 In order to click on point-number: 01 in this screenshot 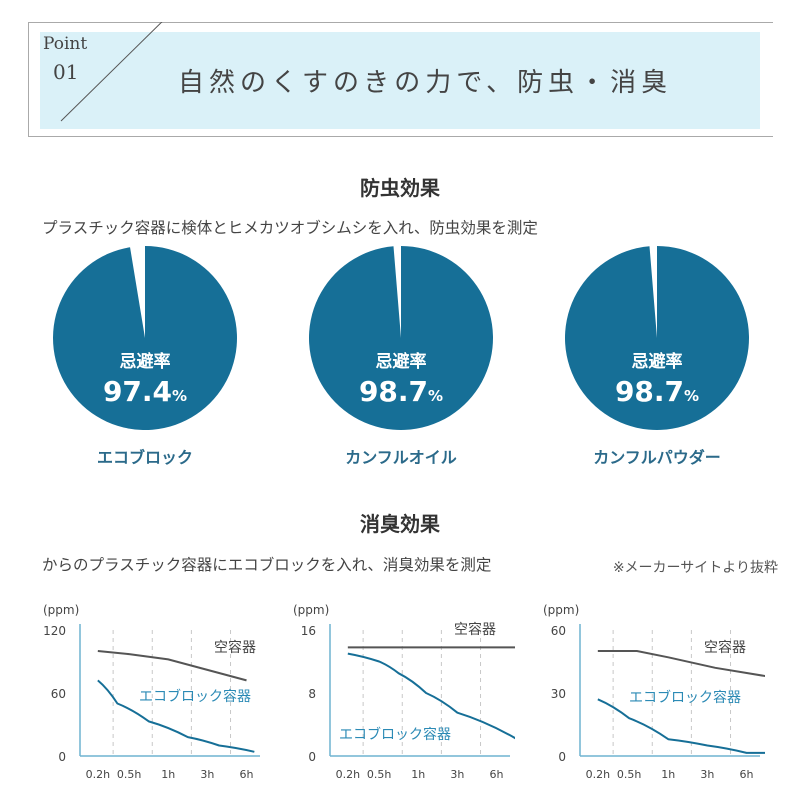, I will do `click(66, 72)`.